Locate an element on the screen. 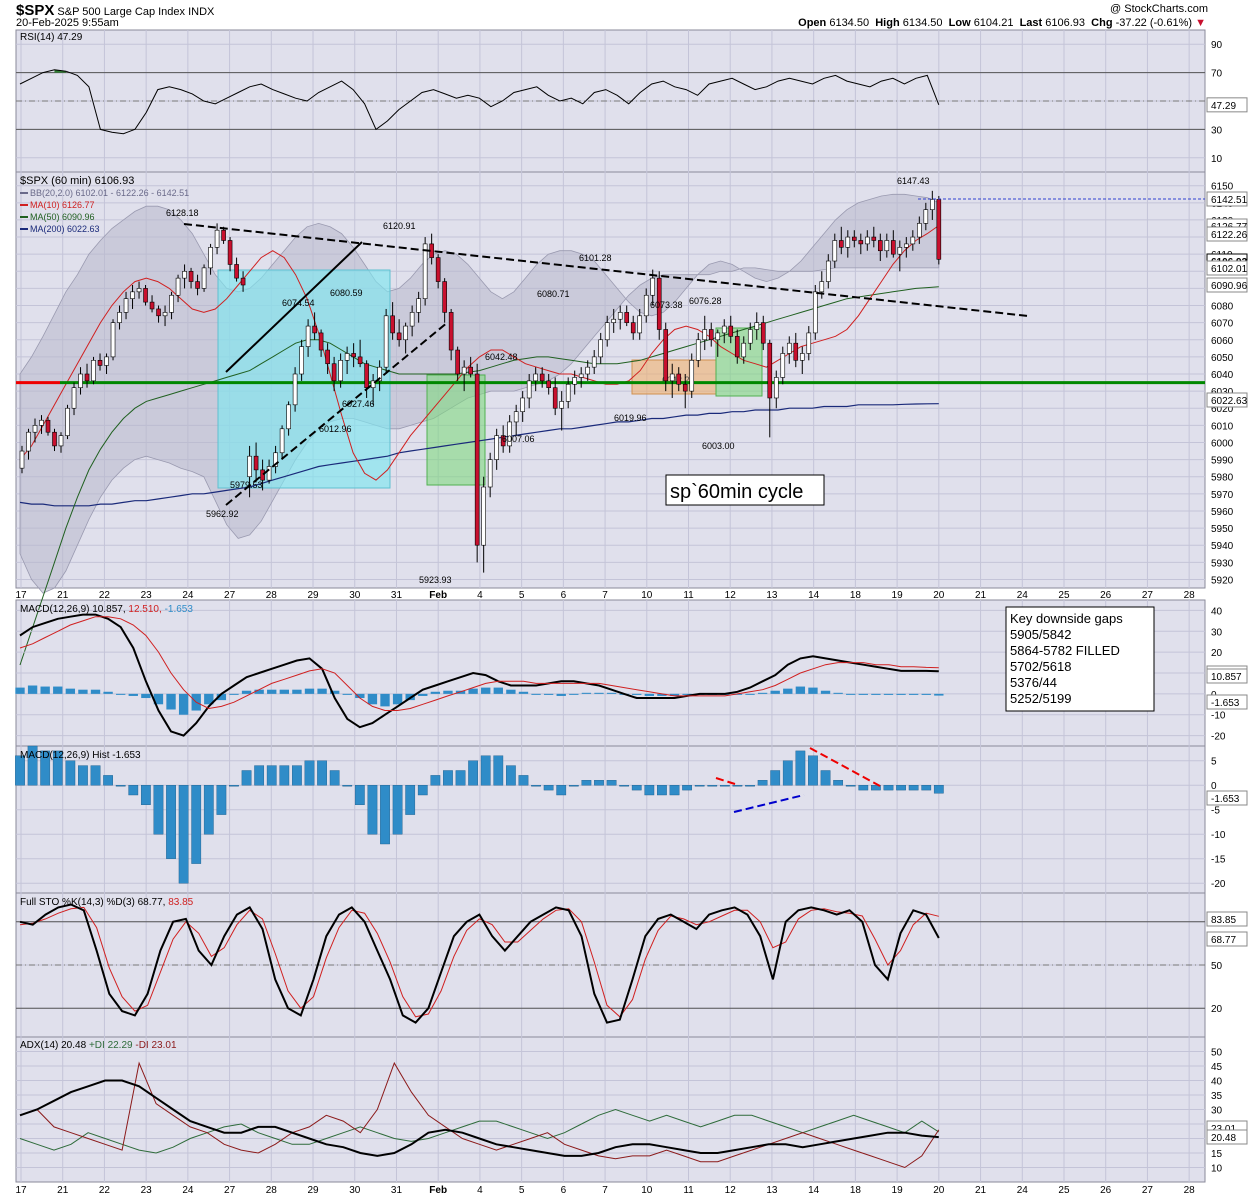  macd-right-value: 10.857 is located at coordinates (1226, 677).